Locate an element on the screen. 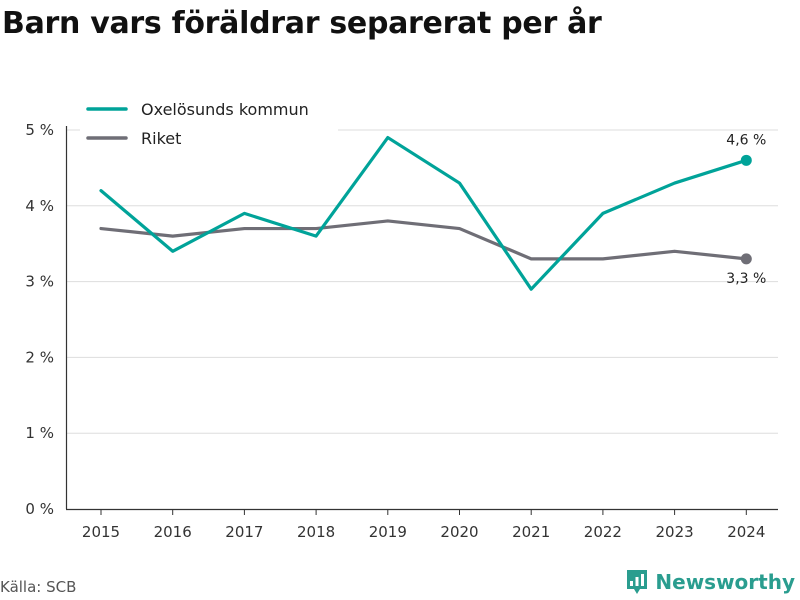 Image resolution: width=800 pixels, height=600 pixels. brand: Newsworthy is located at coordinates (710, 582).